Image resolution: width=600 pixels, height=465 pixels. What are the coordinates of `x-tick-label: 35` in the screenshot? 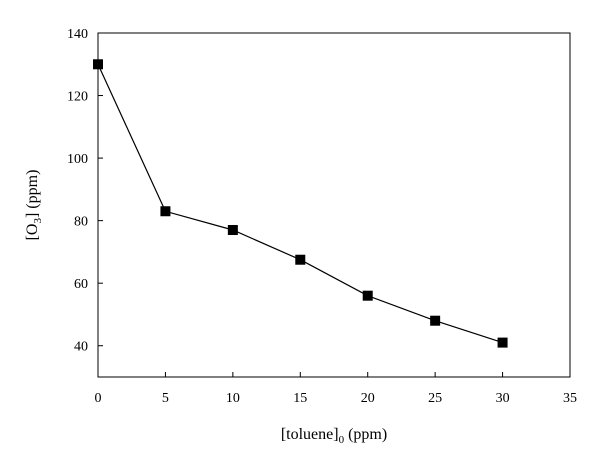 It's located at (570, 398).